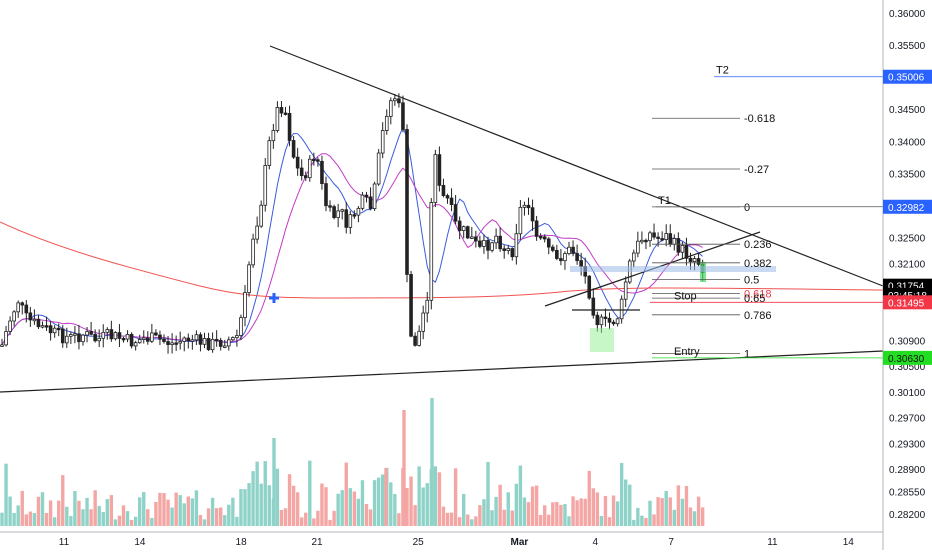 This screenshot has width=932, height=555. I want to click on t1-label: T1, so click(664, 201).